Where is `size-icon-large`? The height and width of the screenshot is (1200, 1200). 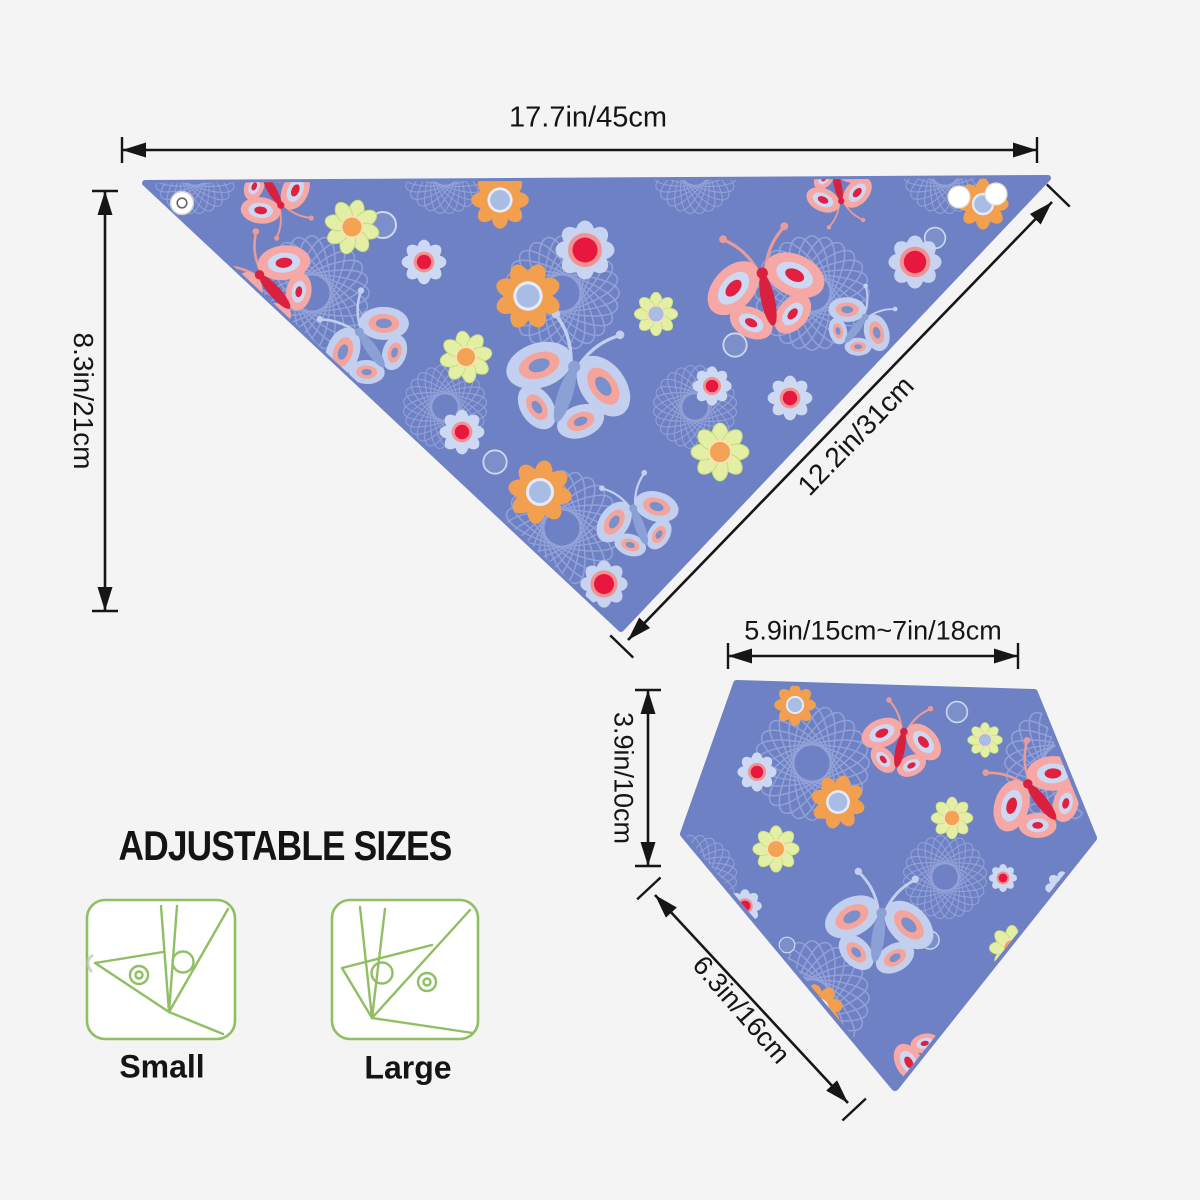
size-icon-large is located at coordinates (405, 969).